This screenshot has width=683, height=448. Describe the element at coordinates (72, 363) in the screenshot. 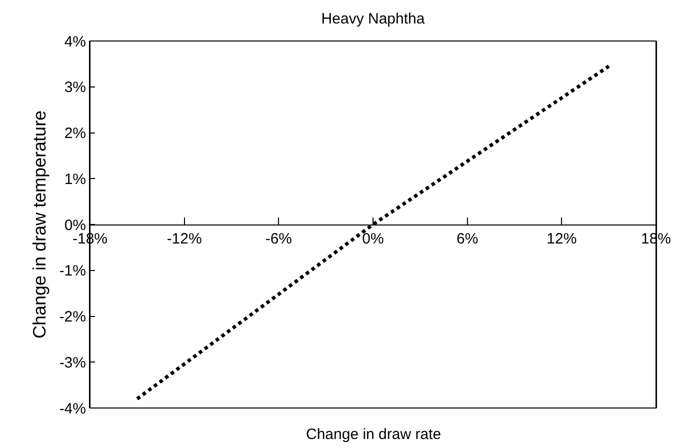

I see `y-tick-label: -3%` at that location.